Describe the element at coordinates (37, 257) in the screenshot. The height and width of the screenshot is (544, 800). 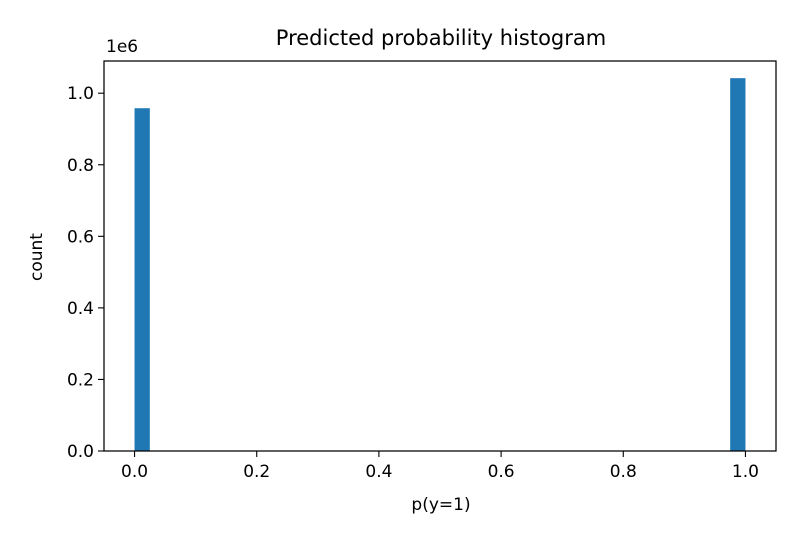
I see `y-axis-label: count` at that location.